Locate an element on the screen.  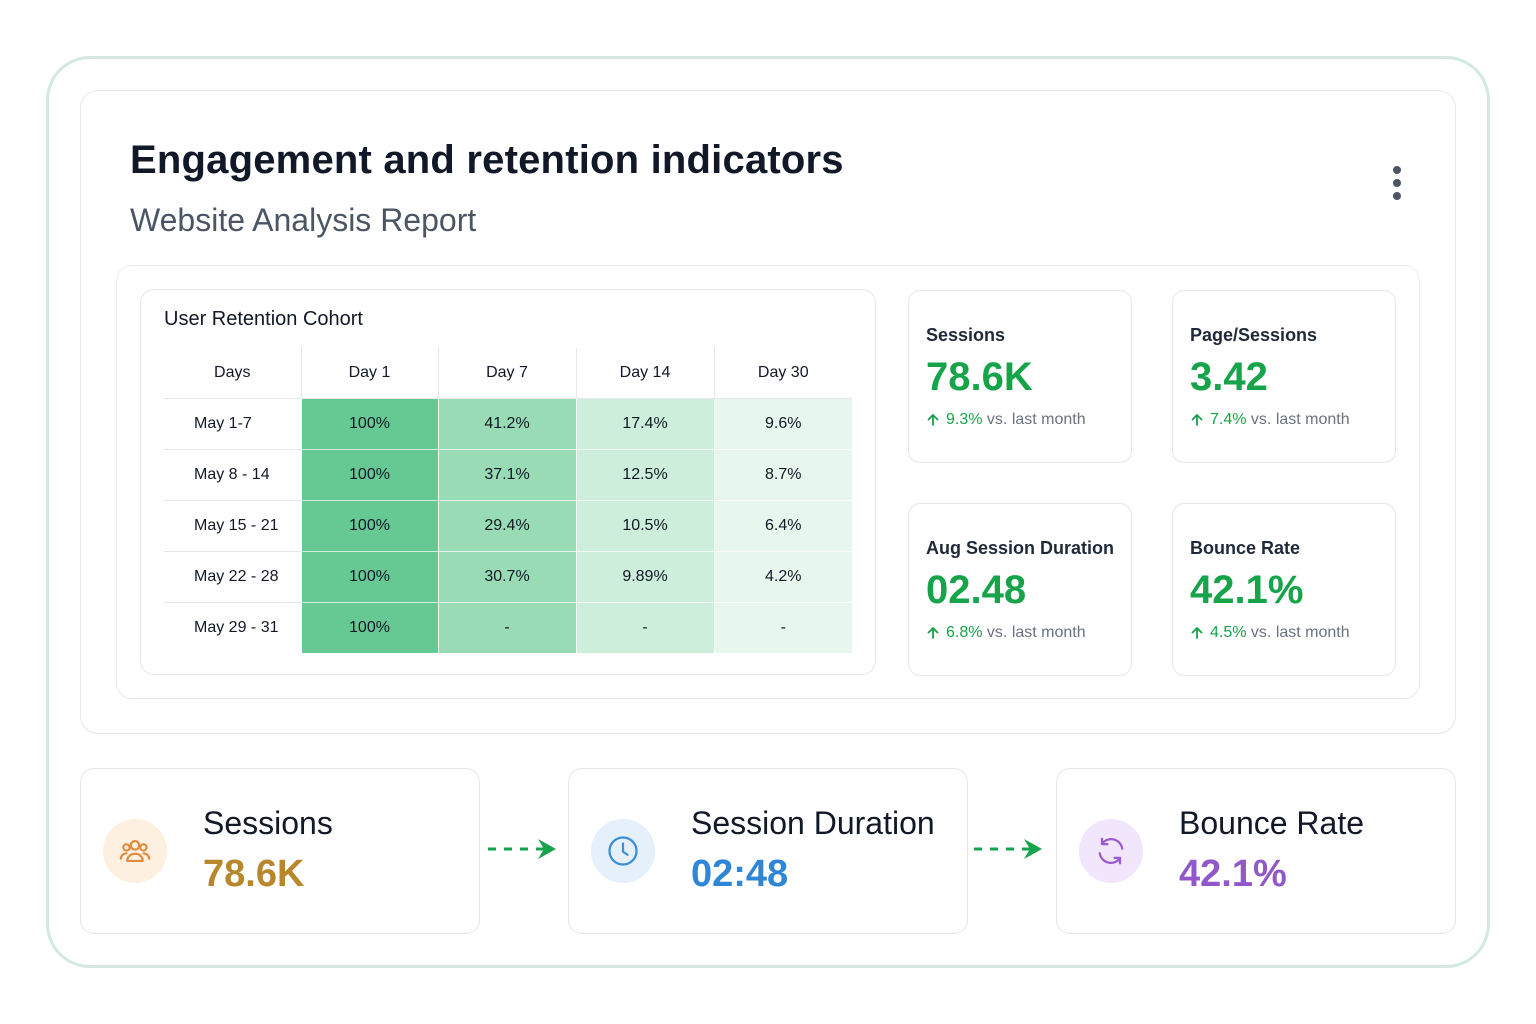
metric-card-bounce-rate: Bounce Rate 42.1% 4.5% vs. last month is located at coordinates (1284, 589).